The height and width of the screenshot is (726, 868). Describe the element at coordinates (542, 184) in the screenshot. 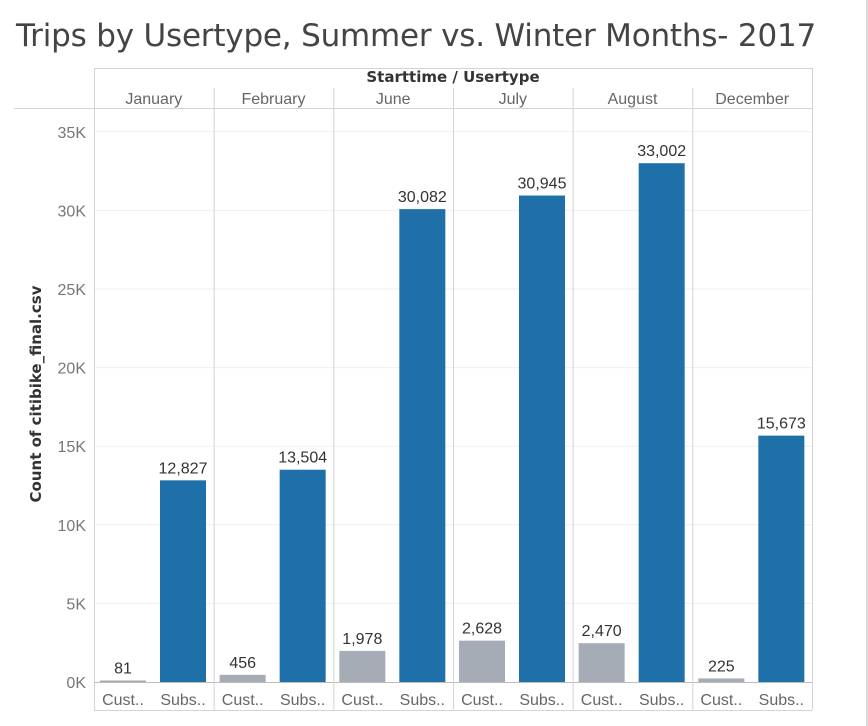

I see `data-label: 30,945` at that location.